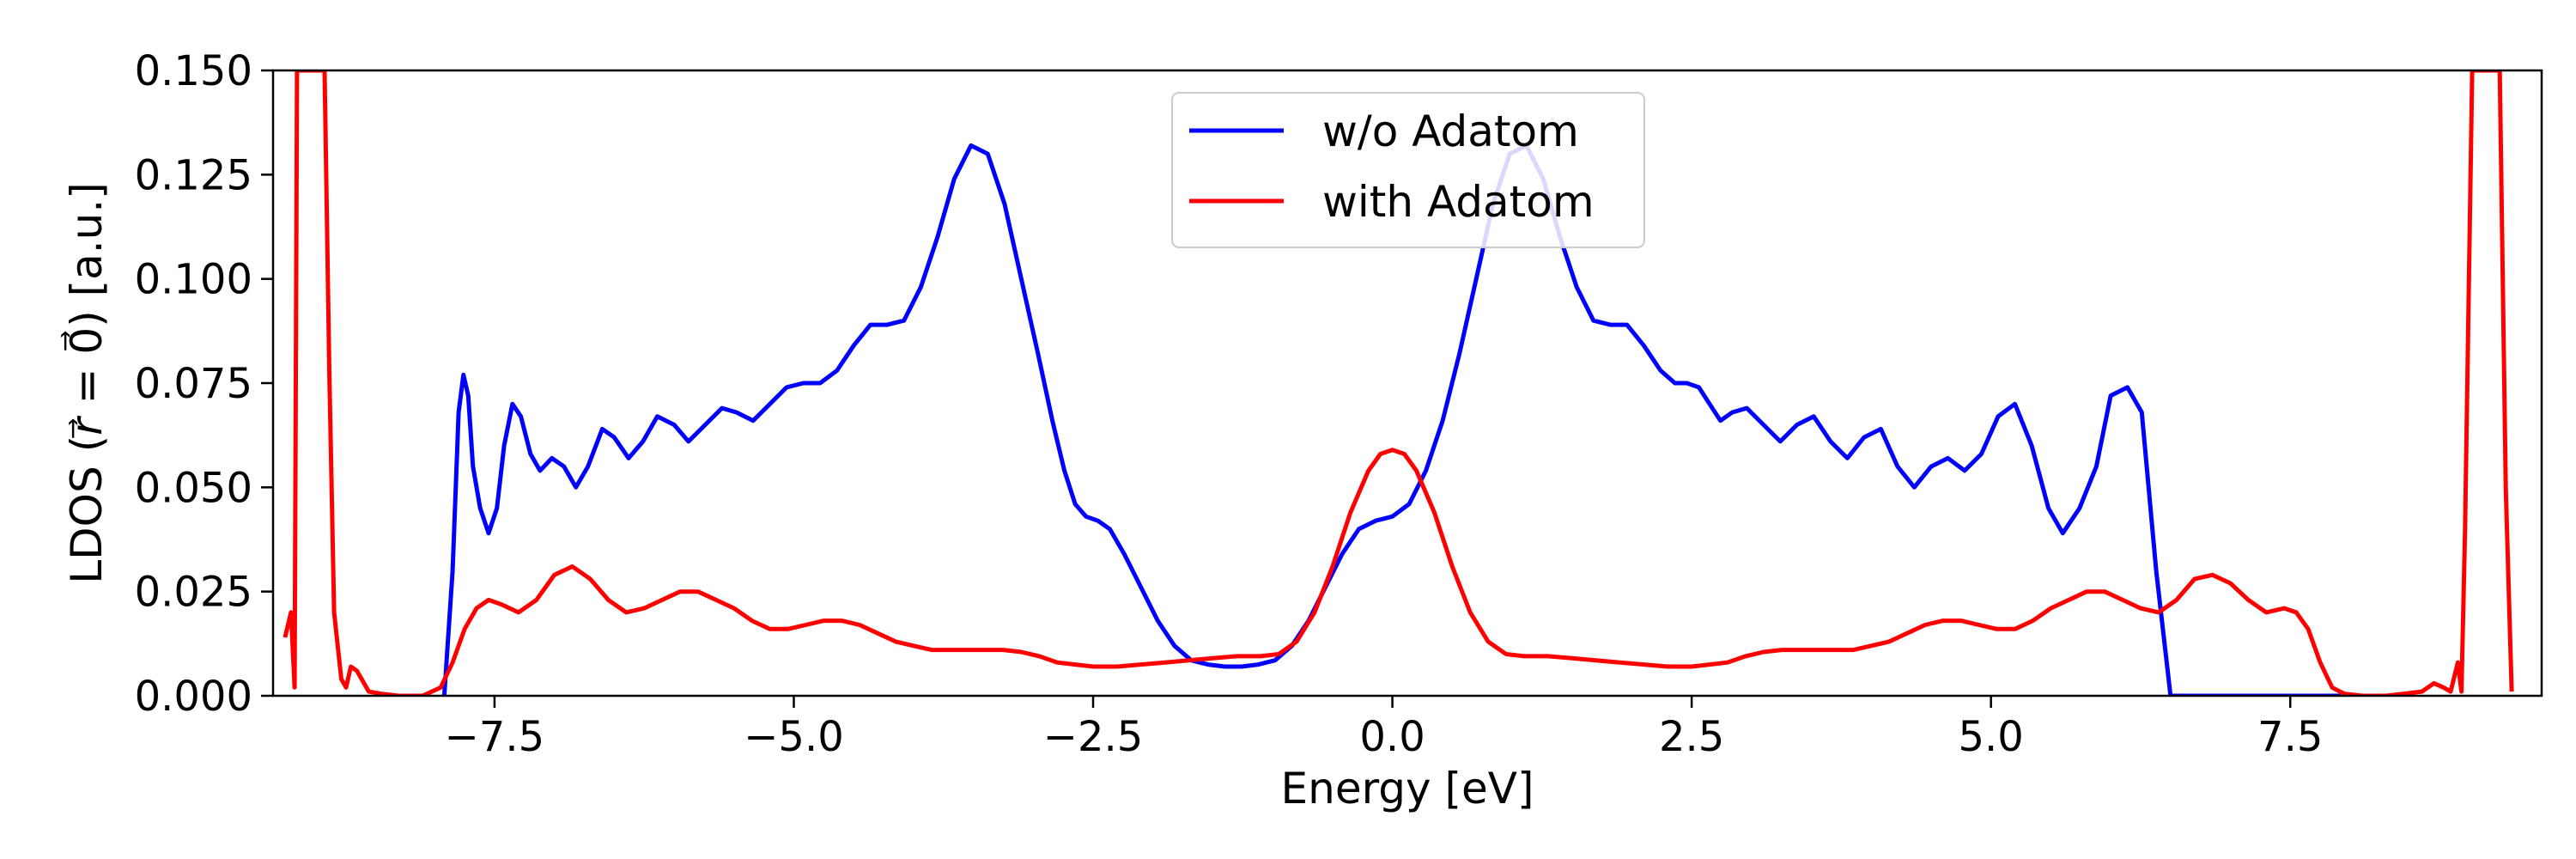 This screenshot has width=2576, height=859. I want to click on legend-label-w-o-adatom: w/o Adatom, so click(1451, 132).